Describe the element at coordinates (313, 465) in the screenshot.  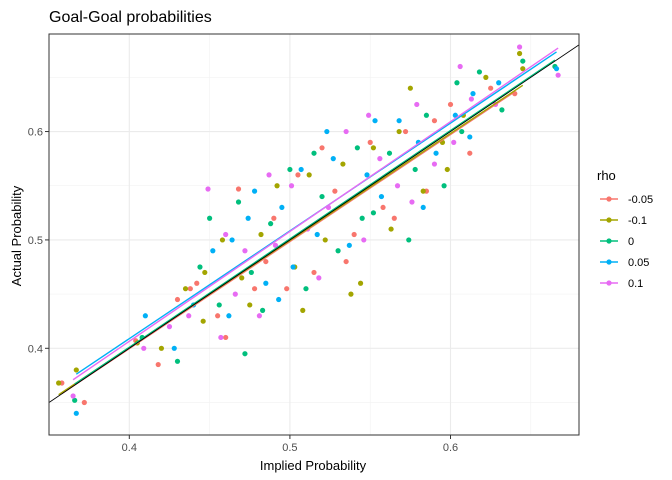
I see `x-axis-title: Implied Probability` at that location.